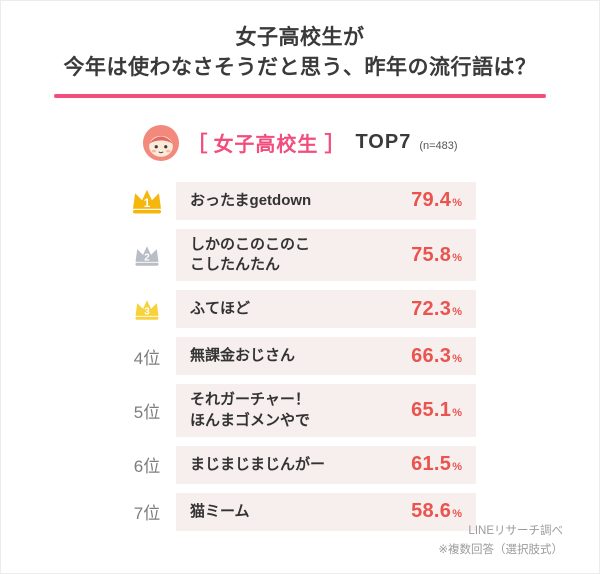 This screenshot has height=574, width=600. I want to click on ranking-row-6: 6位 まじまじまじんがー 61.5%, so click(300, 464).